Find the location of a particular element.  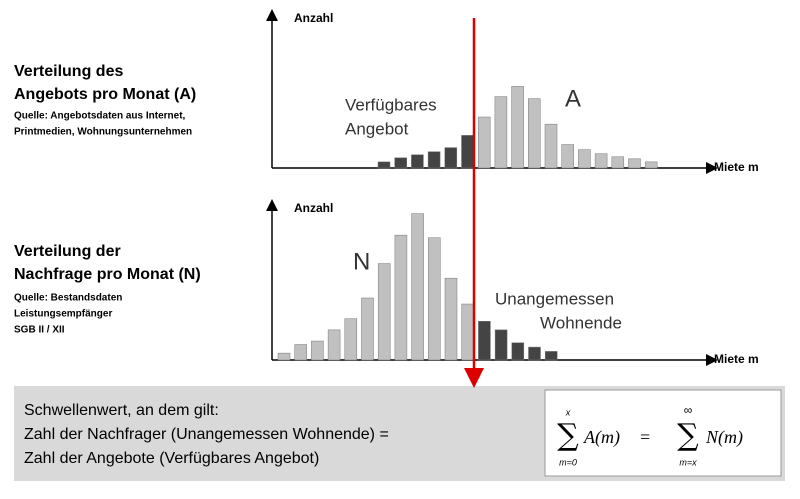

chart-title: Verteilung des is located at coordinates (68, 71).